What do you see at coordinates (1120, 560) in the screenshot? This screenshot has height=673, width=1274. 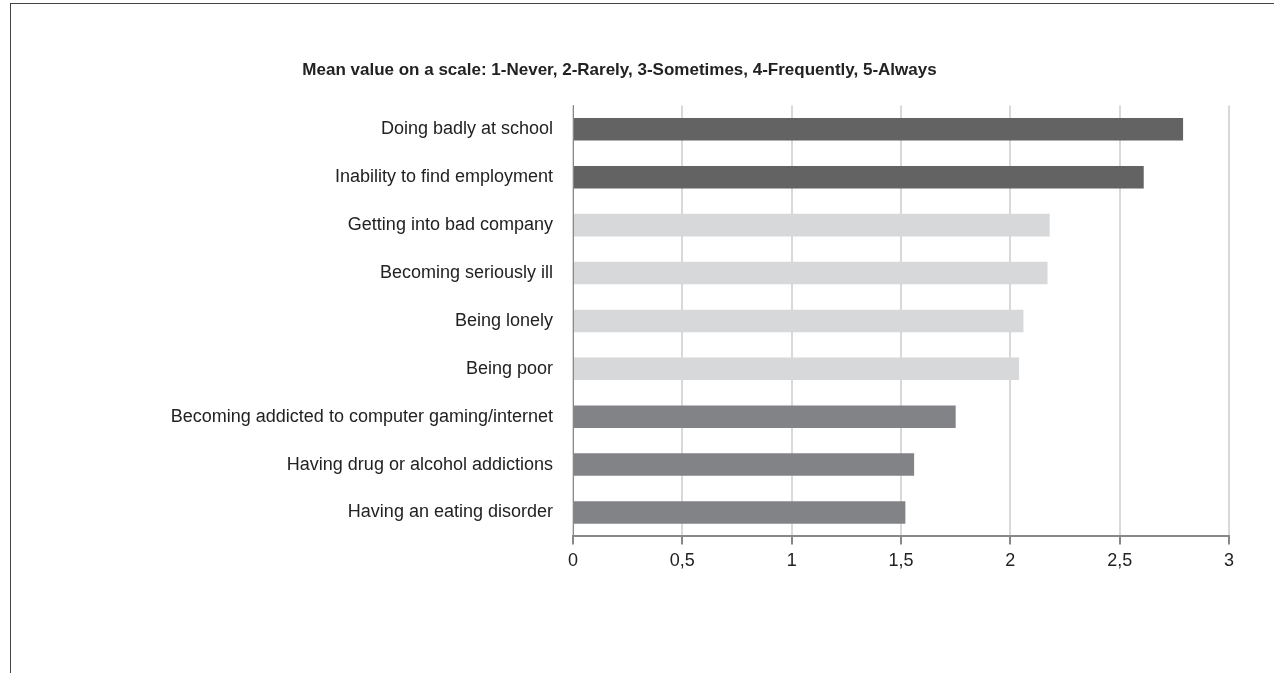 I see `x-tick-label: 2,5` at bounding box center [1120, 560].